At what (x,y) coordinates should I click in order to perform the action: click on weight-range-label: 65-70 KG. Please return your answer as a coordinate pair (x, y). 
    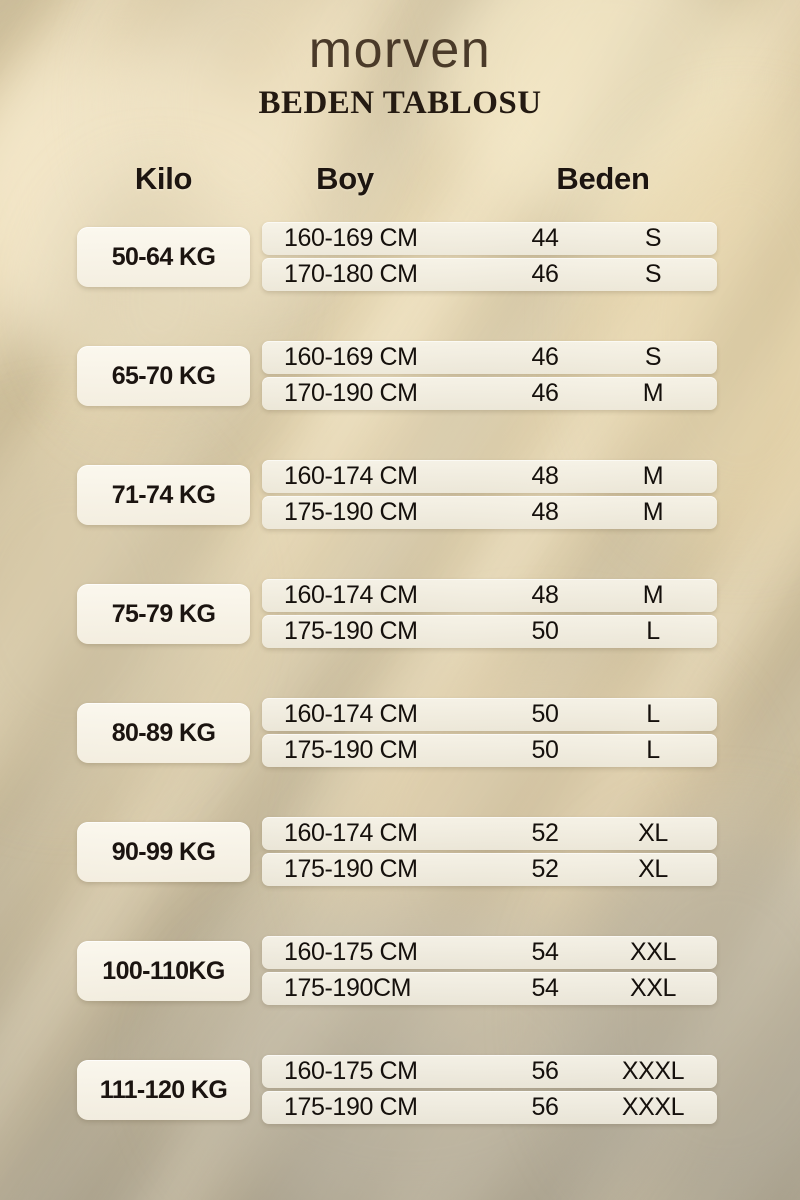
    Looking at the image, I should click on (163, 375).